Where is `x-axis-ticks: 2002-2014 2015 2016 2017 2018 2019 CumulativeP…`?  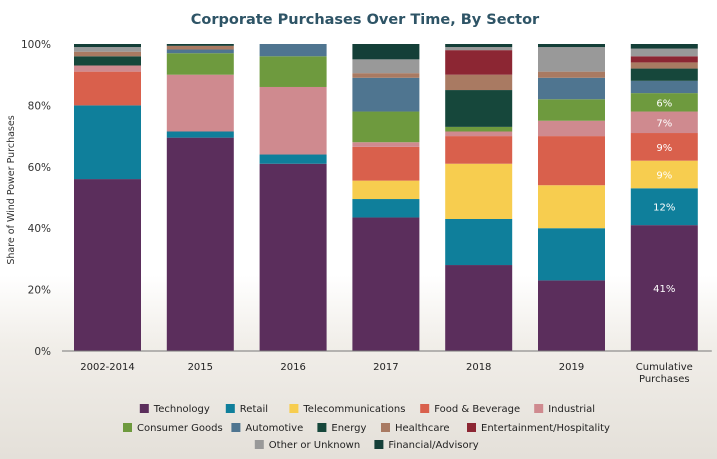
x-axis-ticks: 2002-2014 2015 2016 2017 2018 2019 CumulativeP… is located at coordinates (386, 373).